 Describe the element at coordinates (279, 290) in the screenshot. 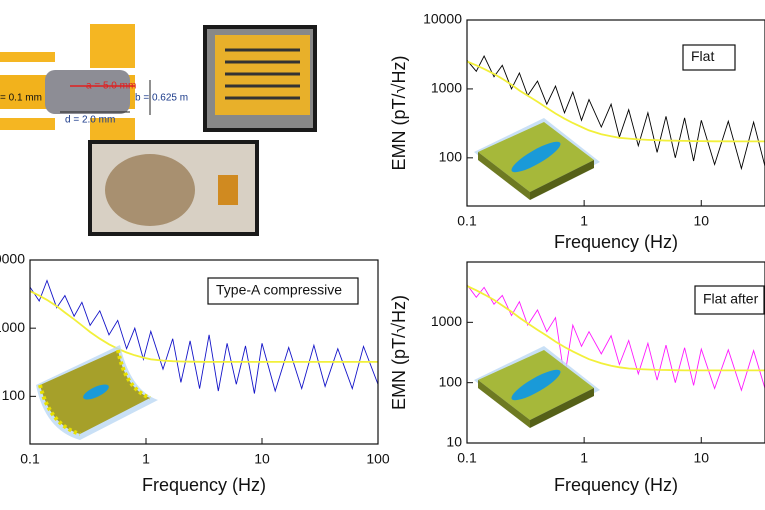

I see `annotation: Type-A compressive` at that location.